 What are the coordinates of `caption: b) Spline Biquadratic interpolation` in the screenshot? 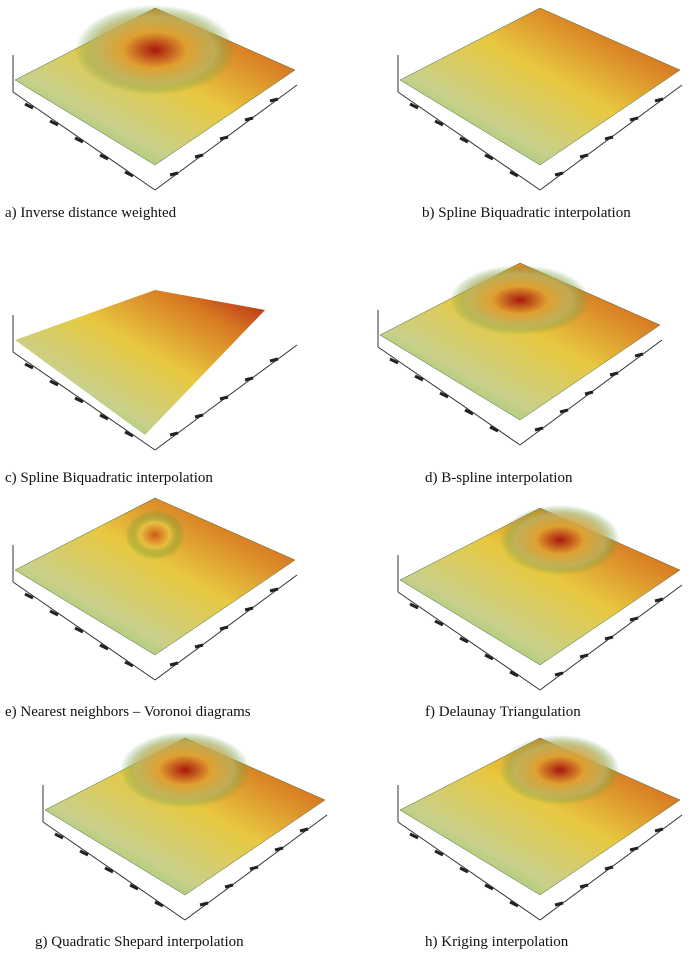 It's located at (526, 213).